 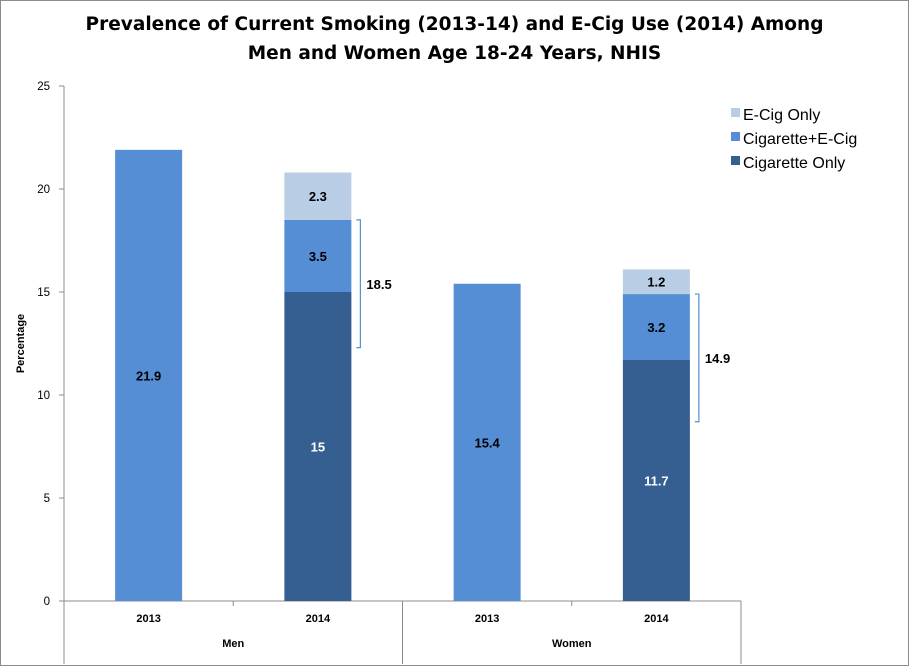 I want to click on y-tick-label: 10, so click(x=43, y=396).